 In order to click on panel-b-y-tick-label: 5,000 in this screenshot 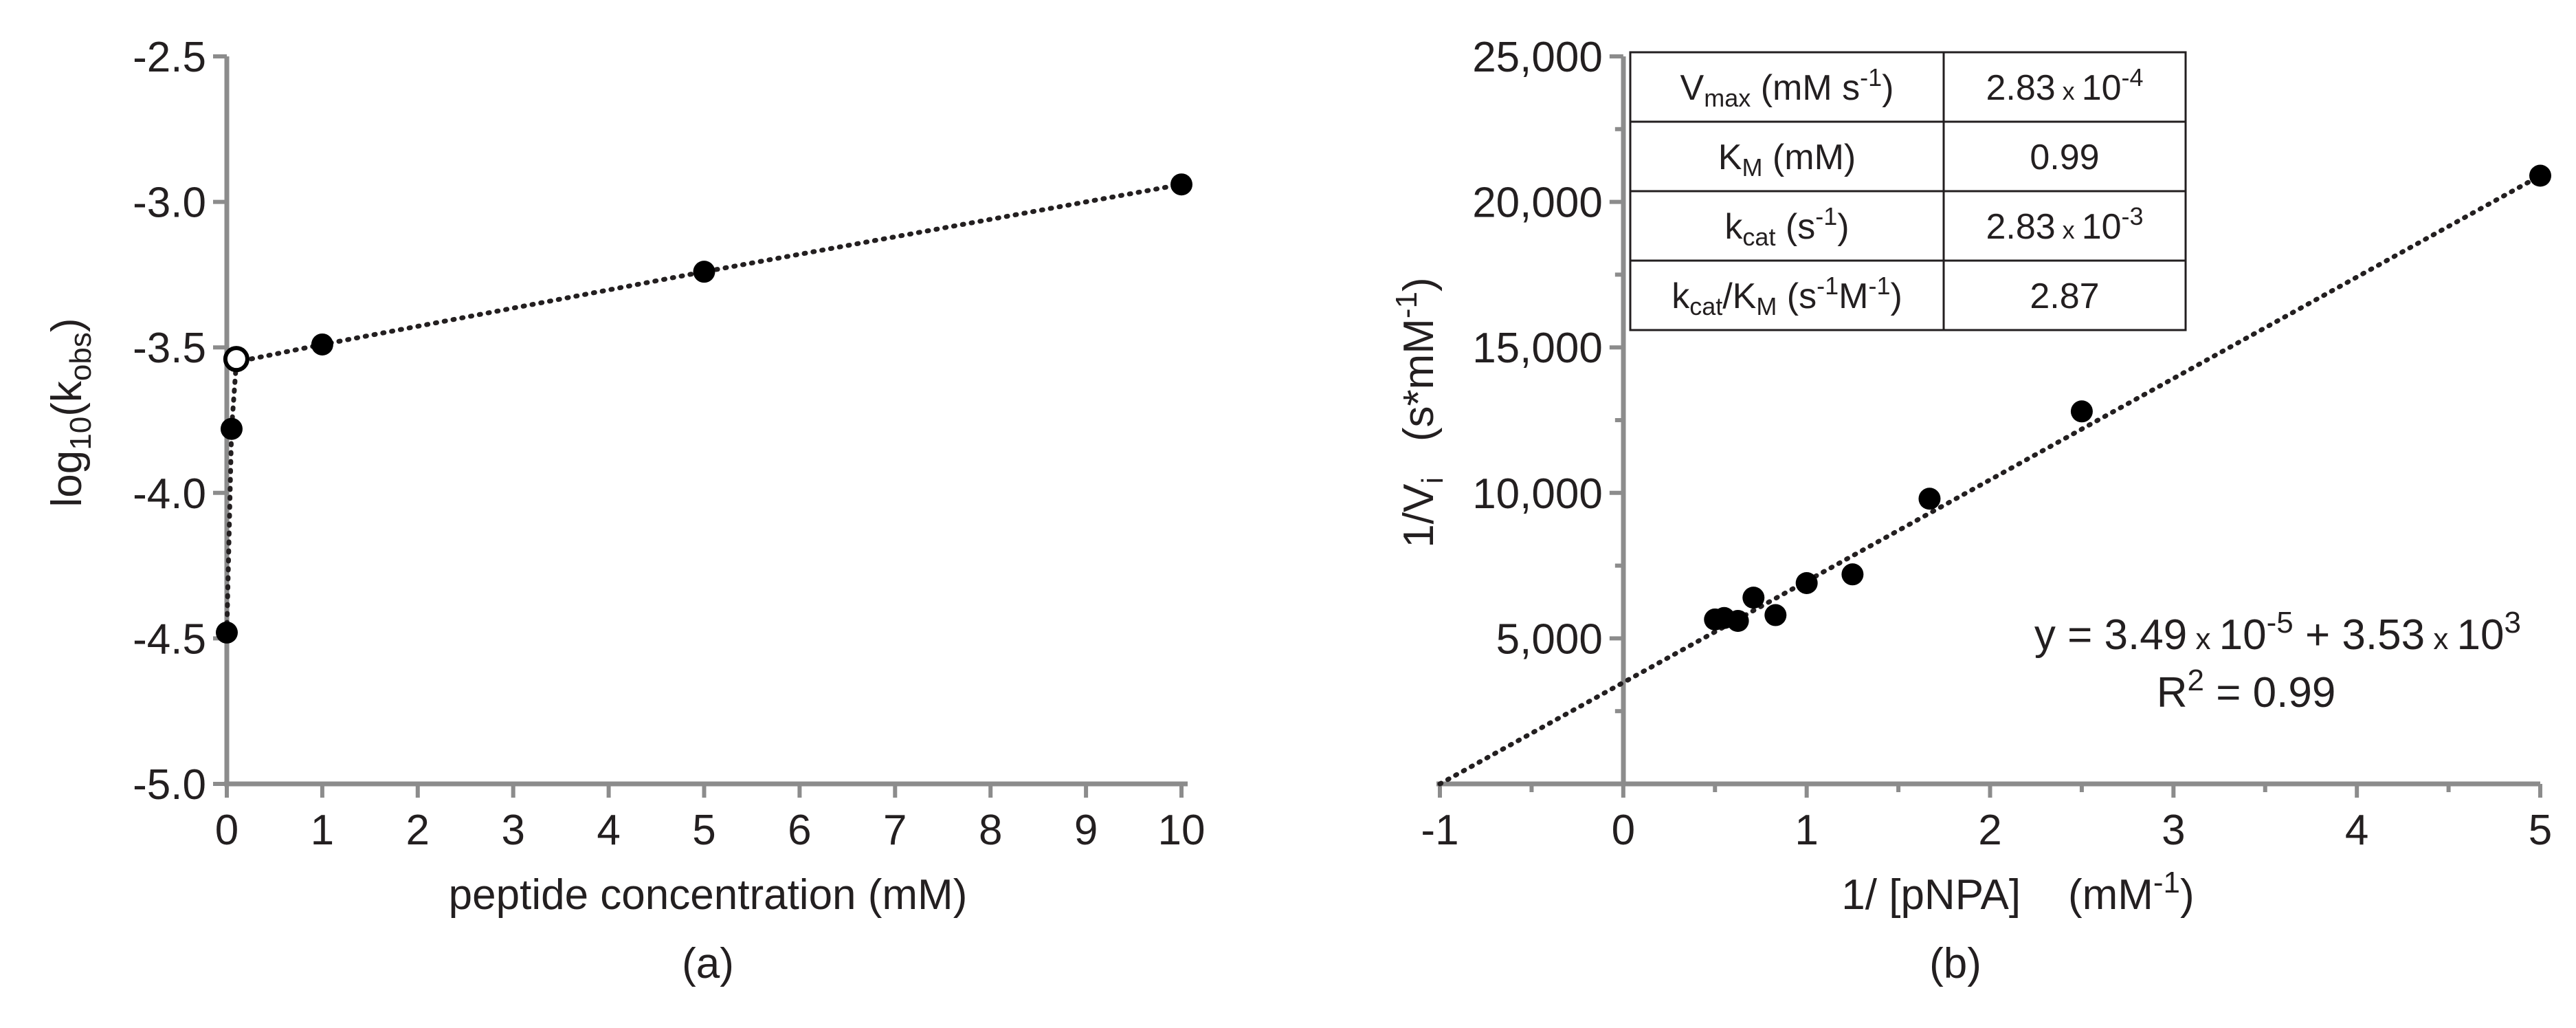, I will do `click(1549, 639)`.